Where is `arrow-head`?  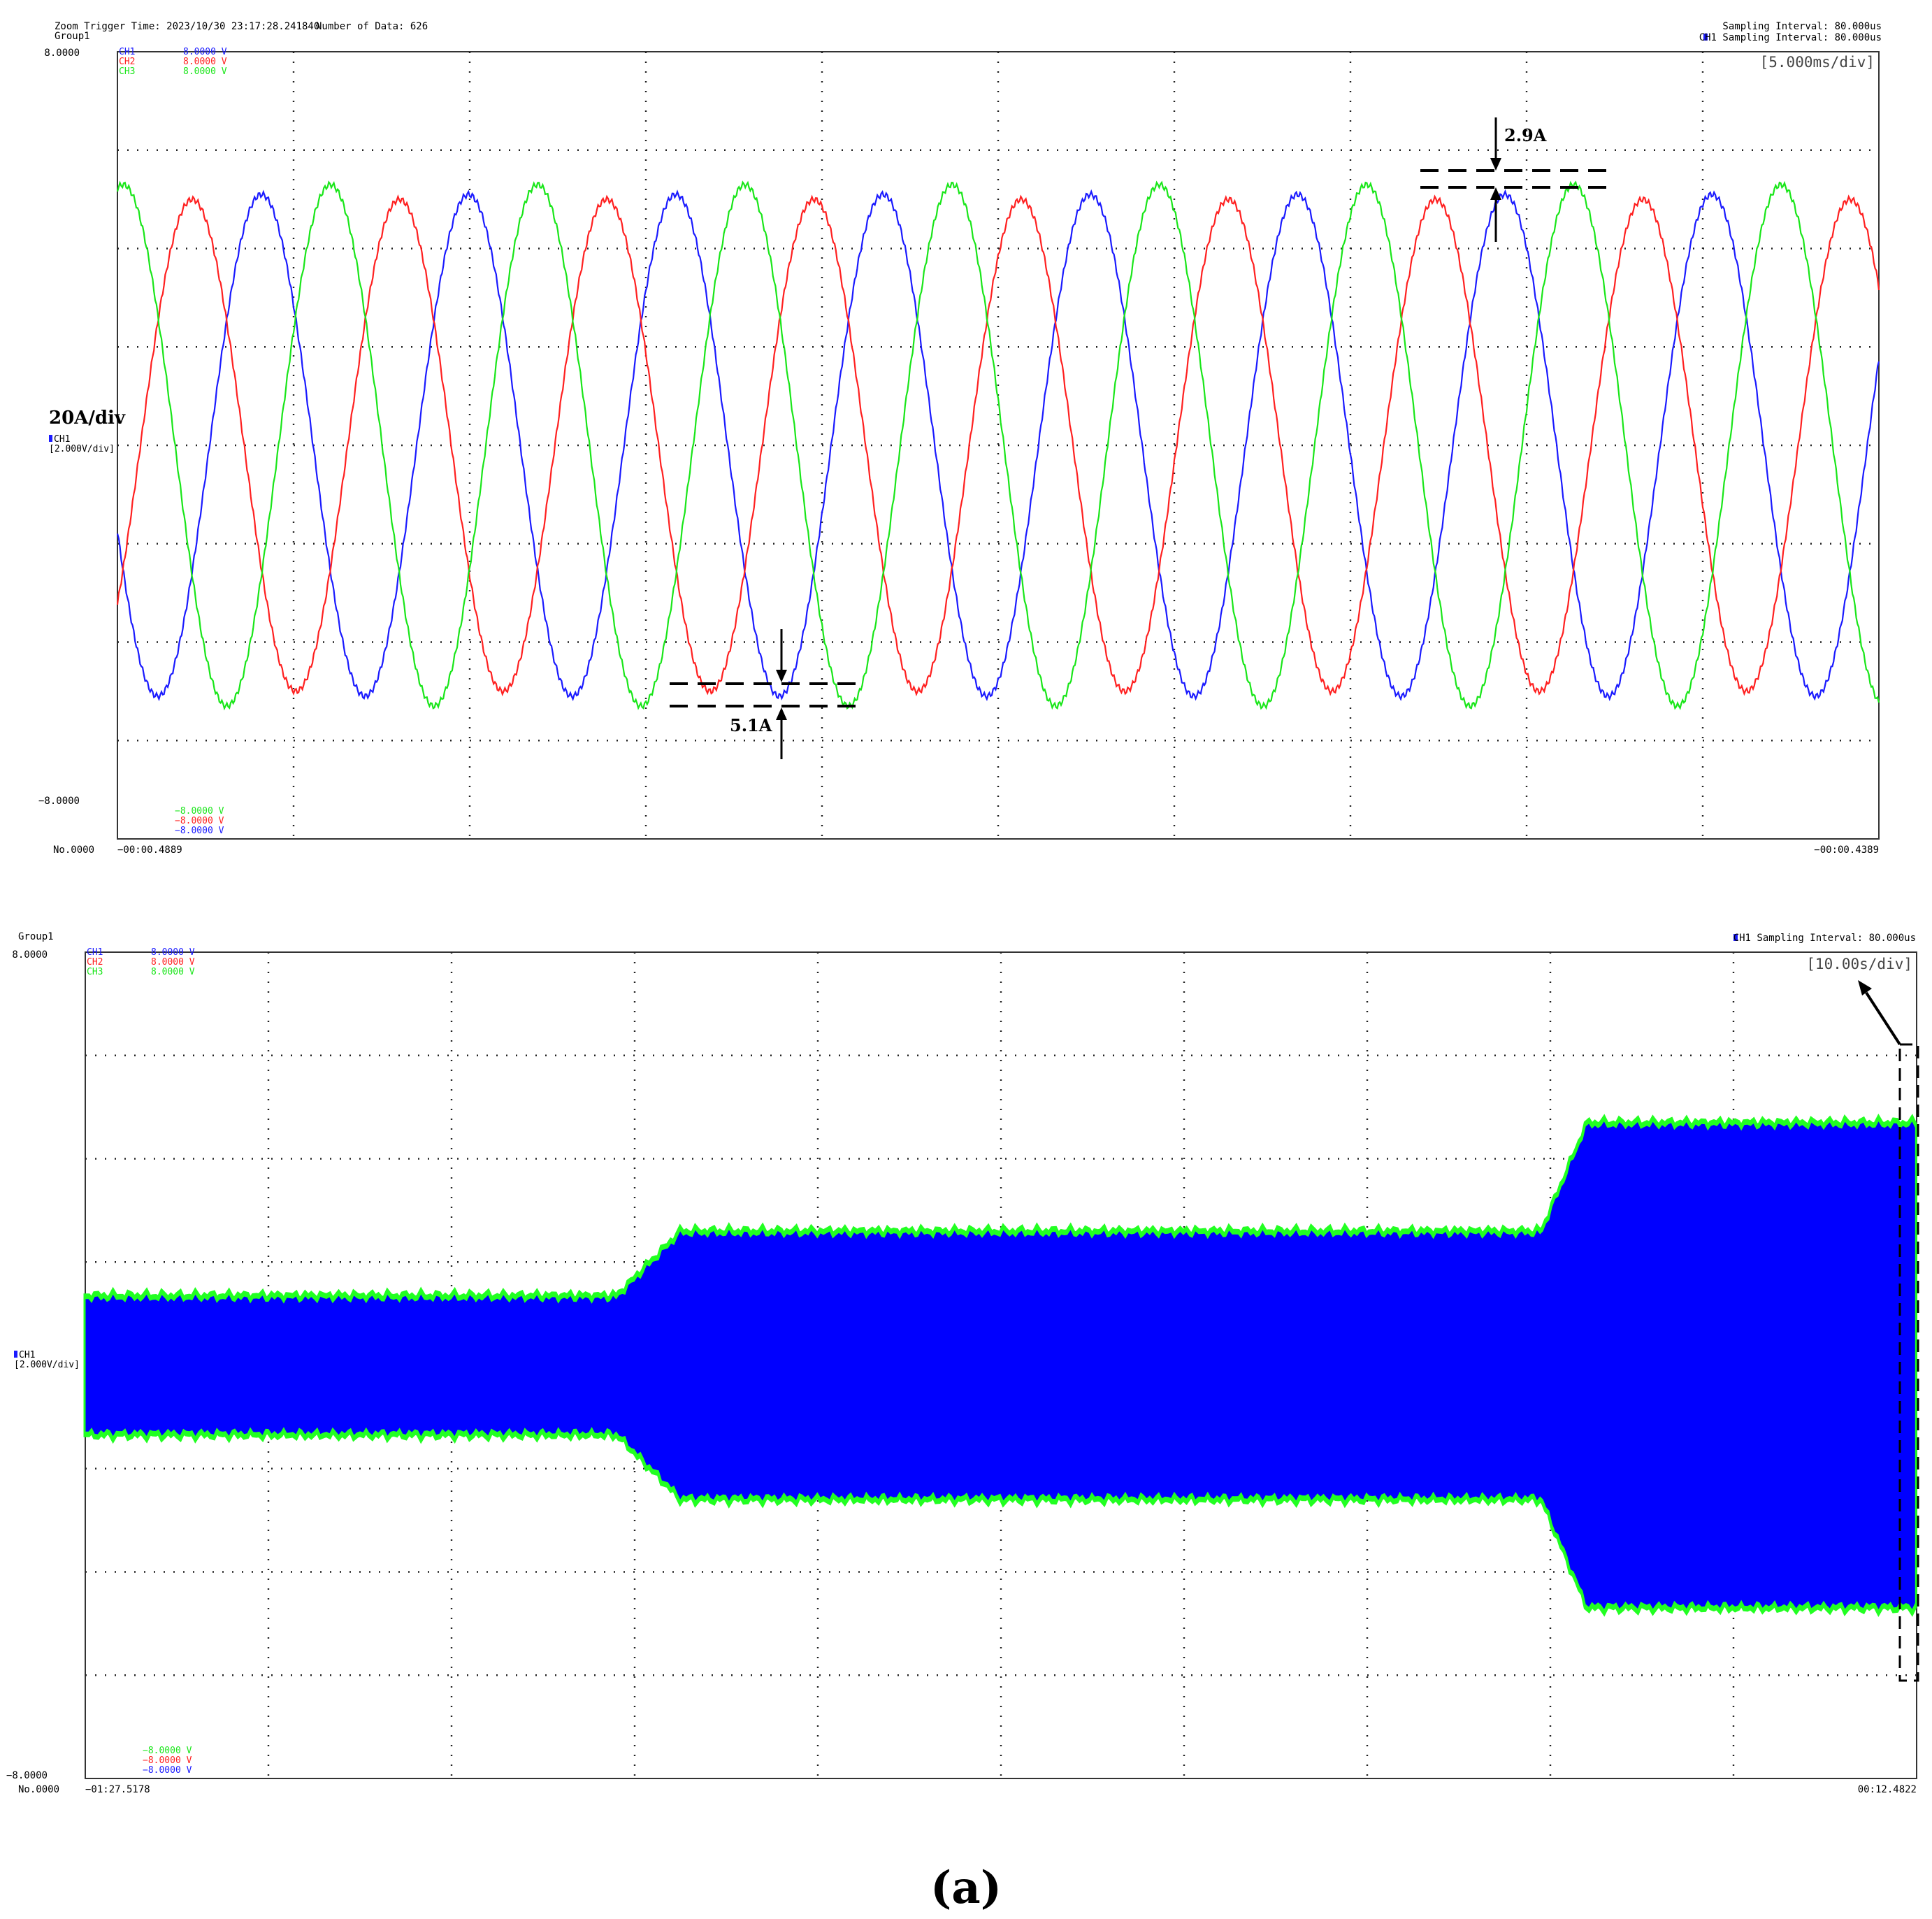
arrow-head is located at coordinates (1865, 988).